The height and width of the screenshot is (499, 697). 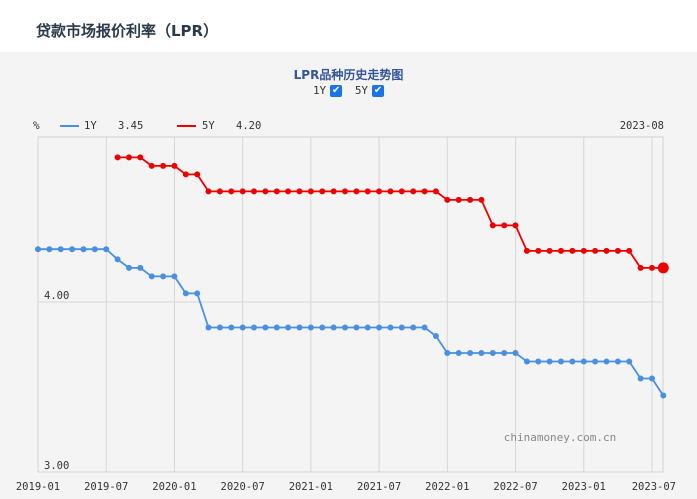 I want to click on x-tick-label: 2020-07, so click(x=243, y=487).